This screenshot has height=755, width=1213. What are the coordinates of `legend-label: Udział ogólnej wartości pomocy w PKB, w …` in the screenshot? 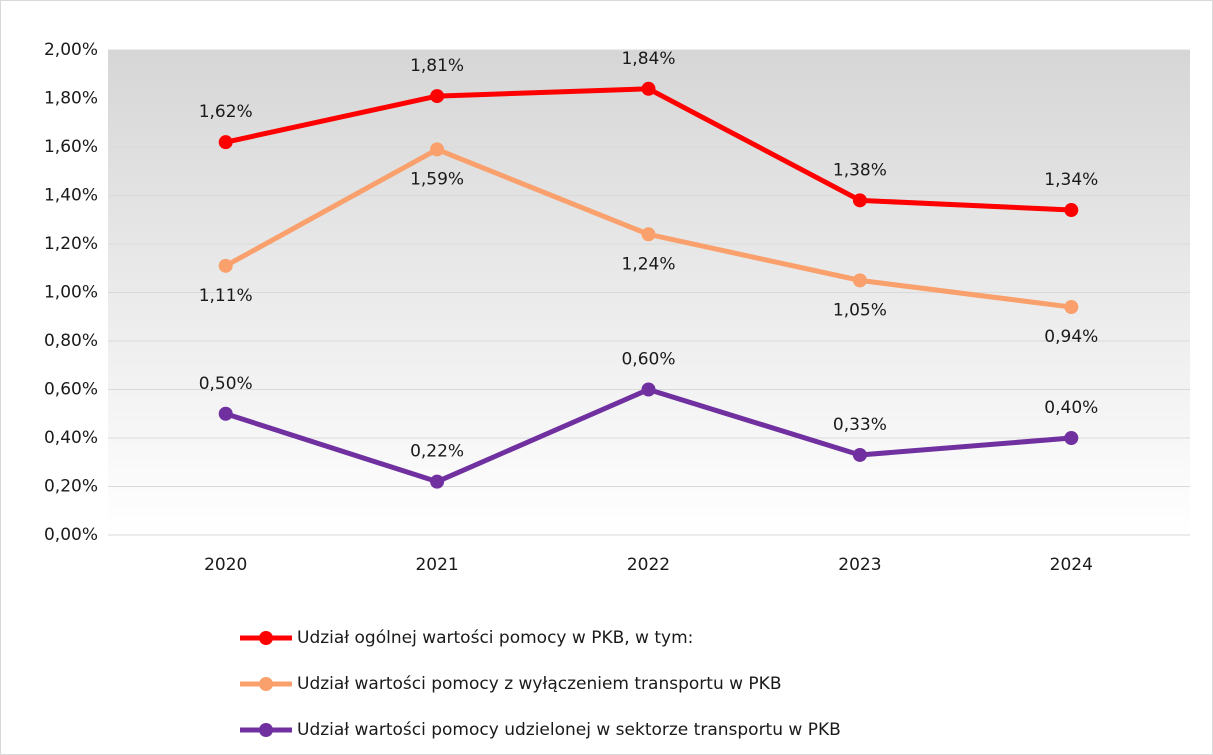 It's located at (495, 638).